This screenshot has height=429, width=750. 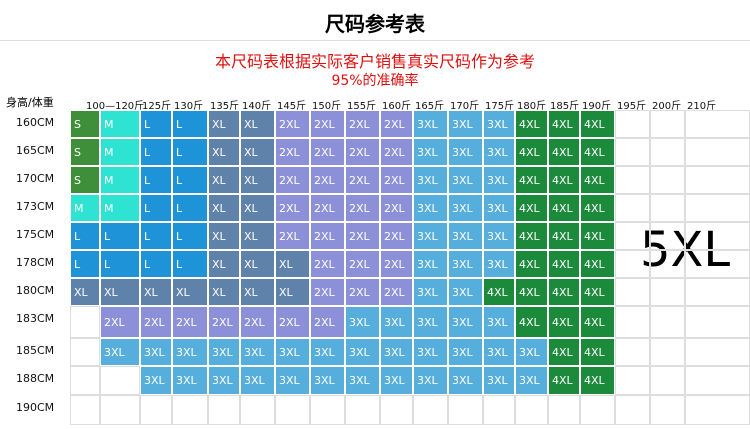 I want to click on column-label: 125斤, so click(x=157, y=106).